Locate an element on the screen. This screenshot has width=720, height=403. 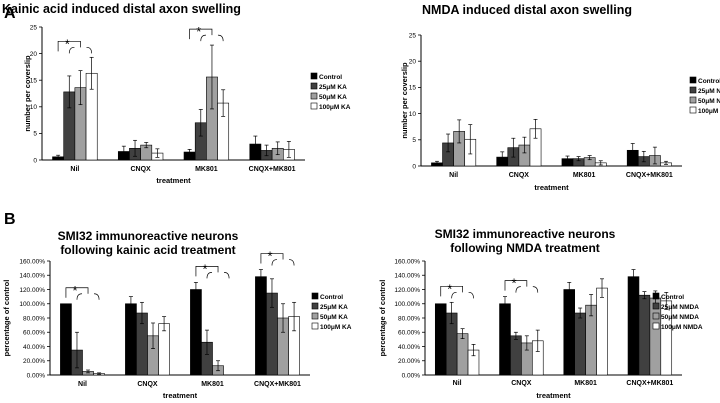
chart-title: SMI32 immunoreactive neurons is located at coordinates (148, 236).